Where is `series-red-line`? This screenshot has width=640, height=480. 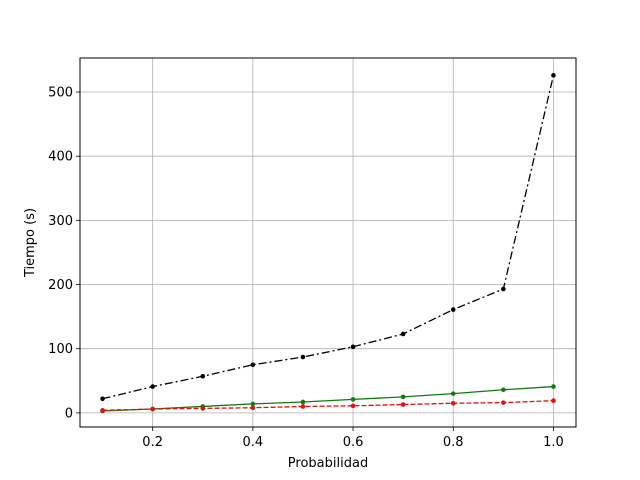 series-red-line is located at coordinates (328, 405).